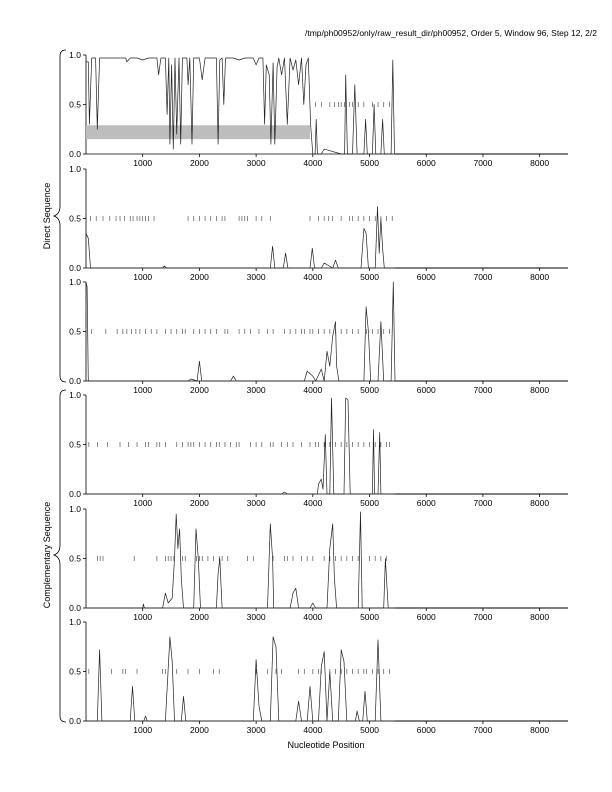 This screenshot has height=792, width=612. What do you see at coordinates (198, 132) in the screenshot?
I see `coding-region-bar` at bounding box center [198, 132].